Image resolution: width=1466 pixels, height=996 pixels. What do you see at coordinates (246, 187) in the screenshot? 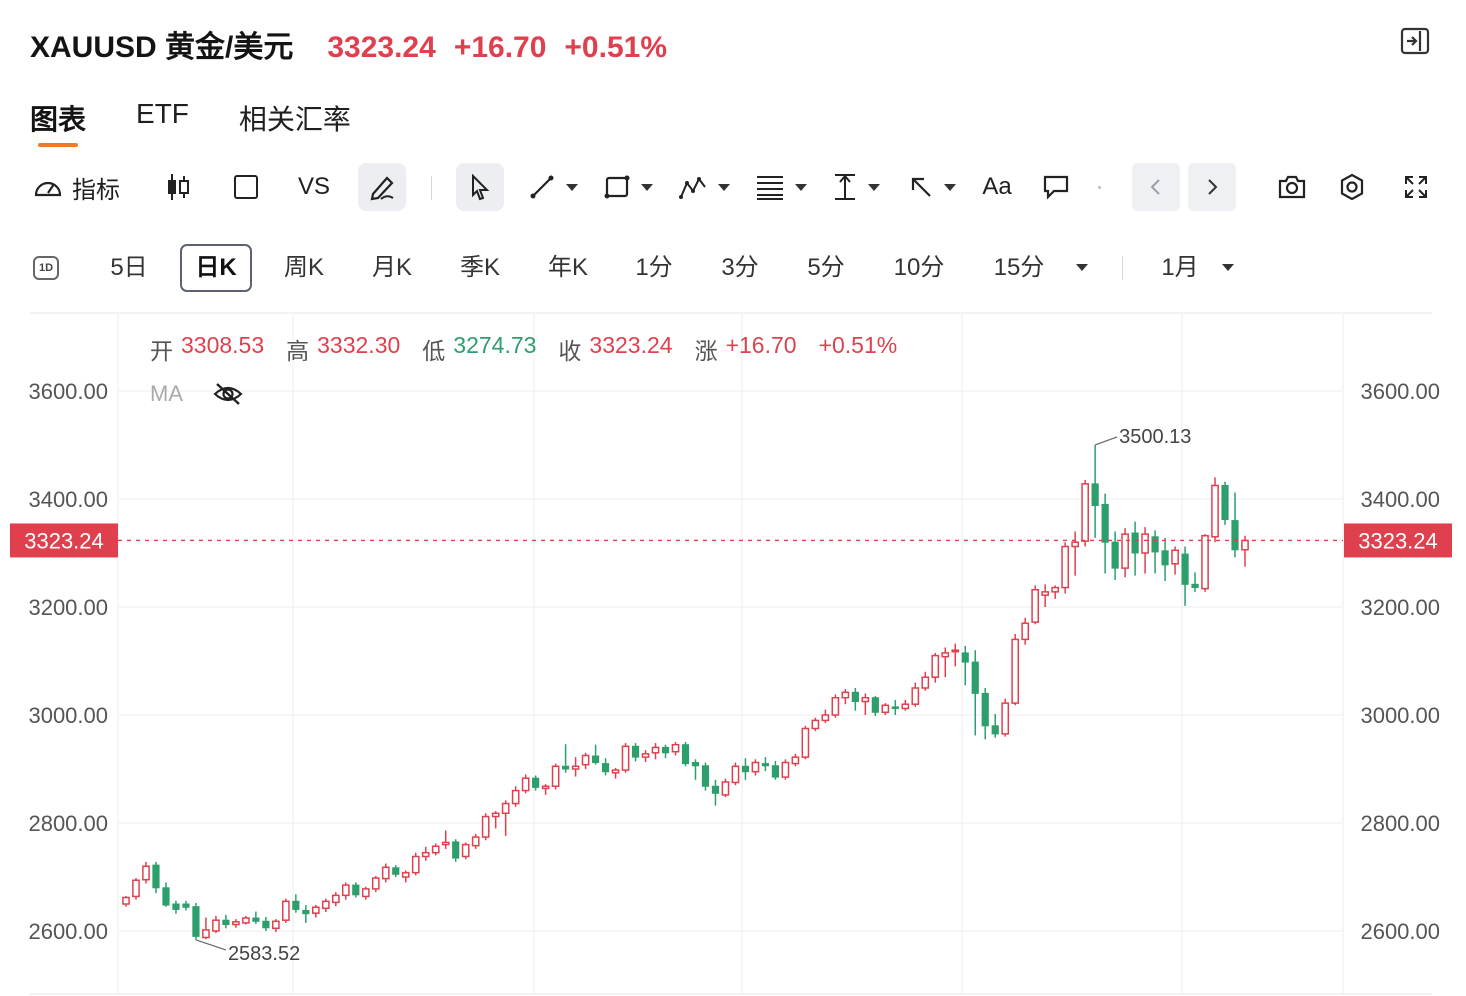
I see `compare-box-button` at bounding box center [246, 187].